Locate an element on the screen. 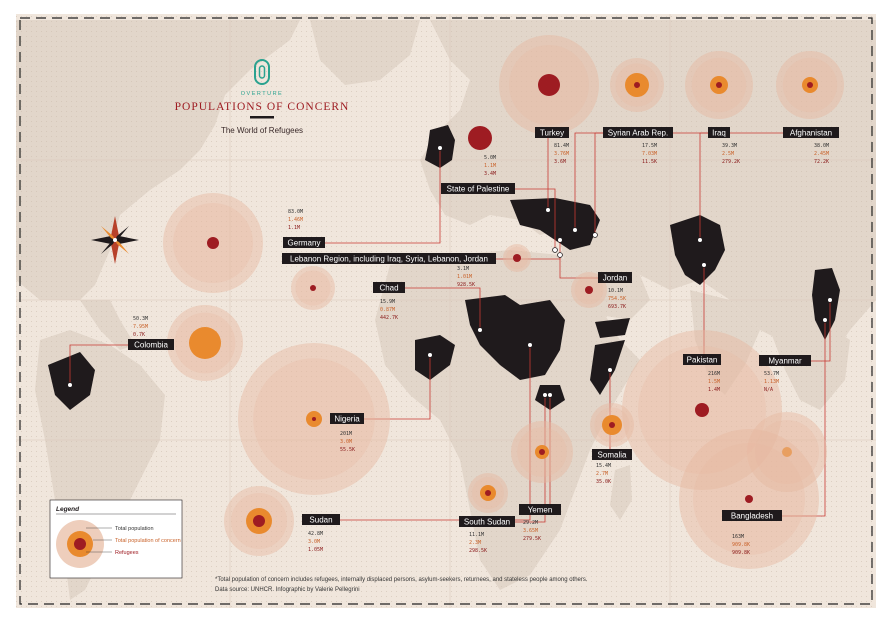  label-box-bangladesh is located at coordinates (752, 515).